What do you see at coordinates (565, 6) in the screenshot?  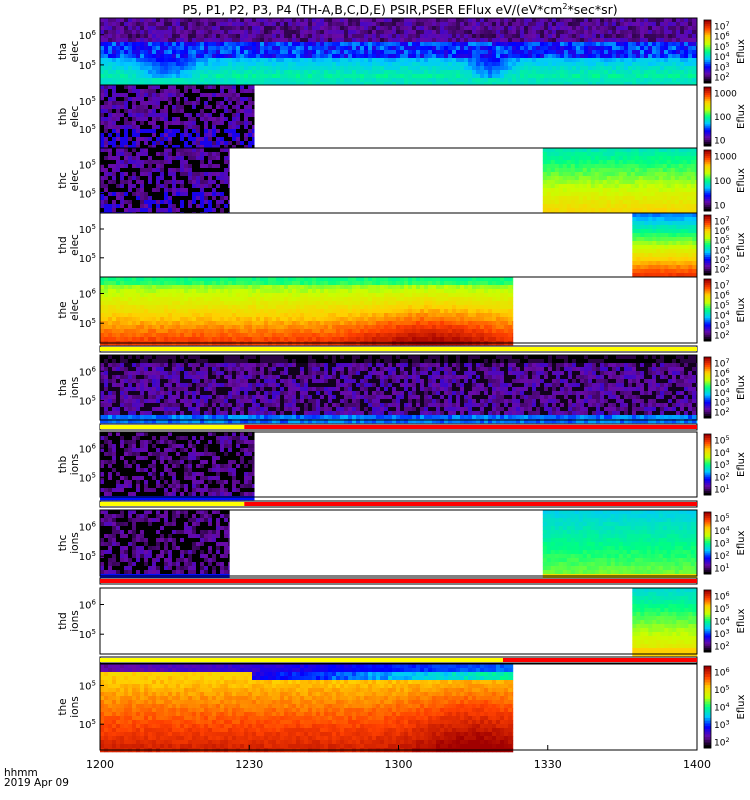 I see `plot-title-superscript: 2` at bounding box center [565, 6].